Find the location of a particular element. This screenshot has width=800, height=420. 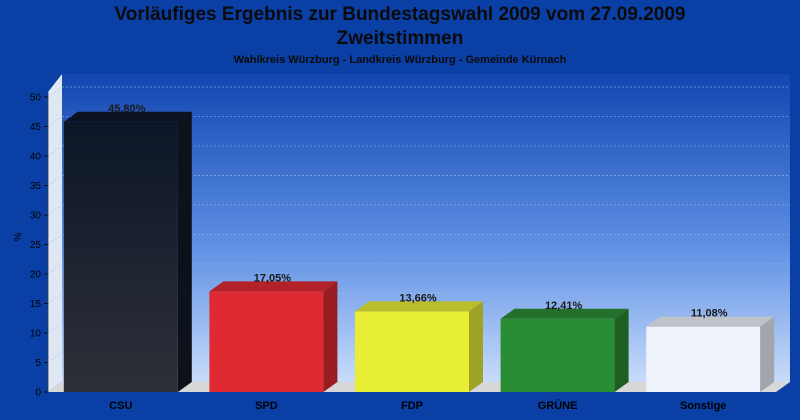

data-label: 12,41% is located at coordinates (564, 306).